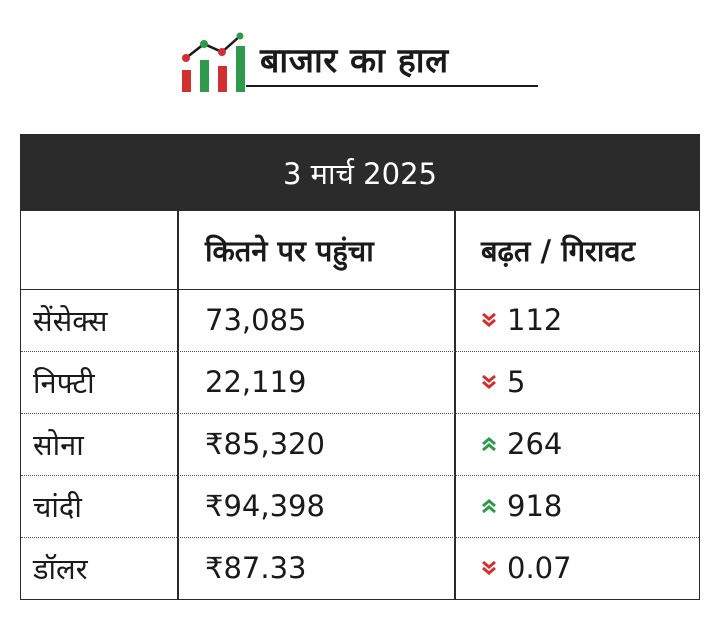 This screenshot has height=619, width=720. I want to click on change-value: 112, so click(535, 320).